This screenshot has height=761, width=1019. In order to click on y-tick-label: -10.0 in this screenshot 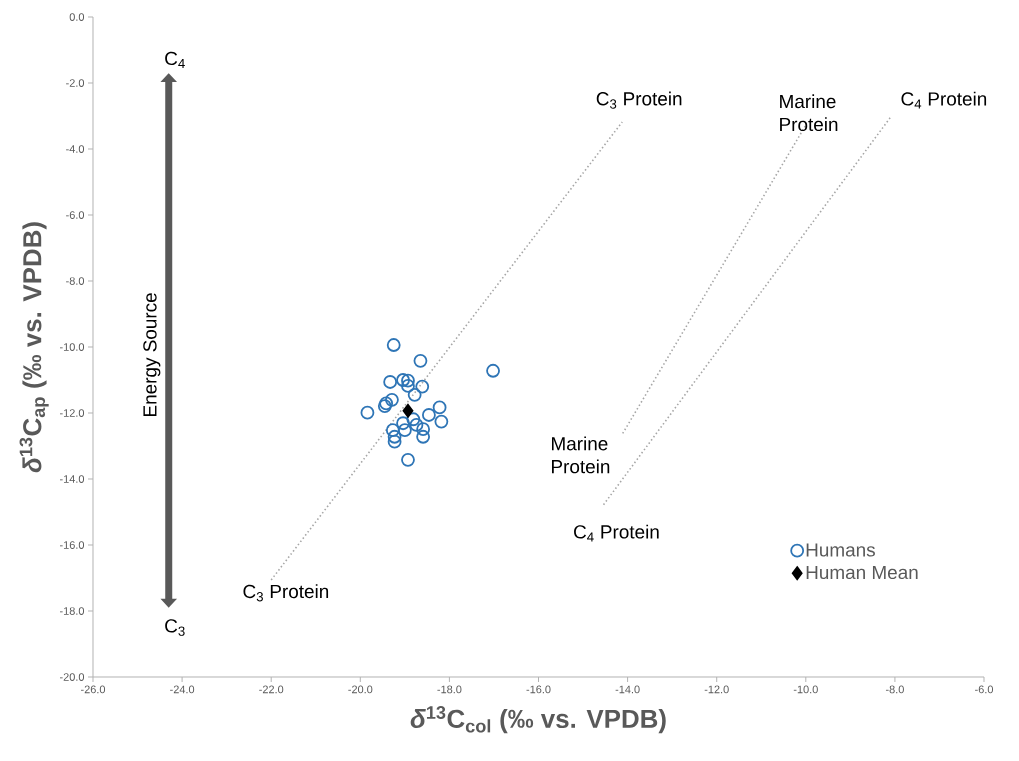, I will do `click(72, 347)`.